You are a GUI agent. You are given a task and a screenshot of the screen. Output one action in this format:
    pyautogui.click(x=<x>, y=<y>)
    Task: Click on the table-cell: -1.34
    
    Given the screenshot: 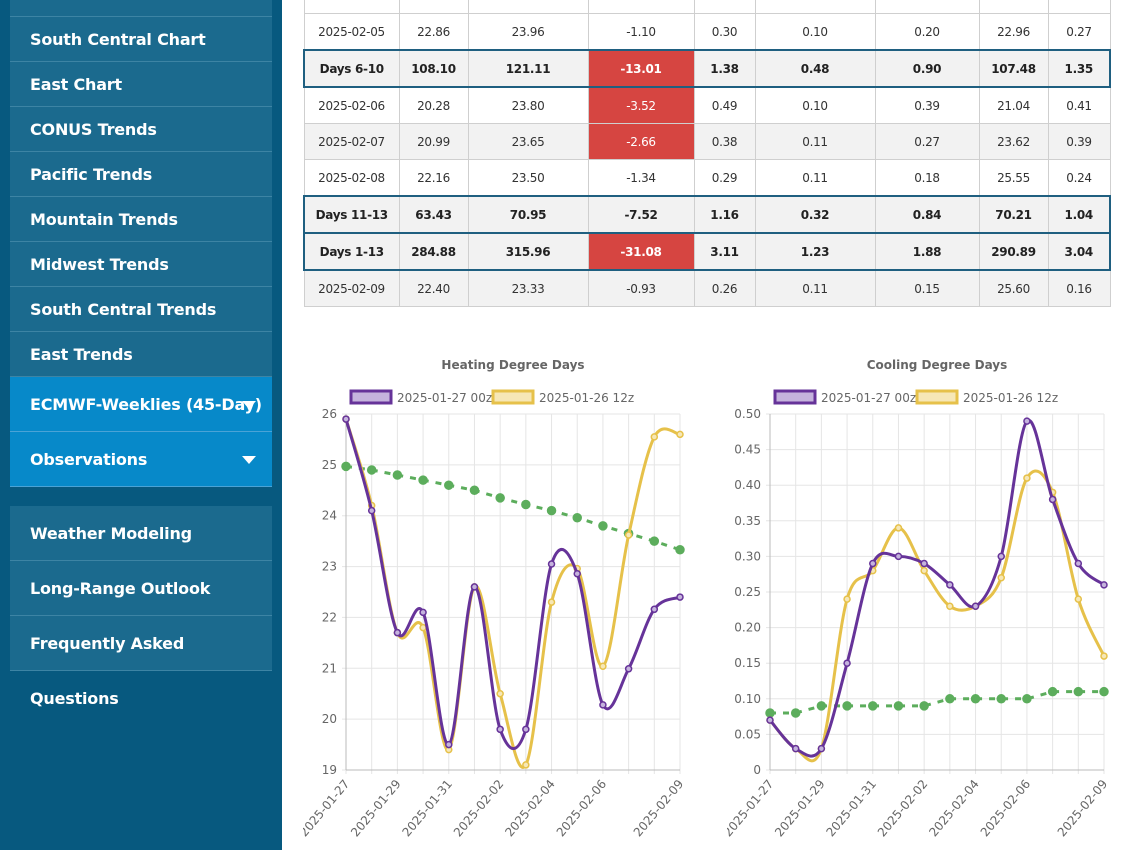 What is the action you would take?
    pyautogui.click(x=641, y=178)
    